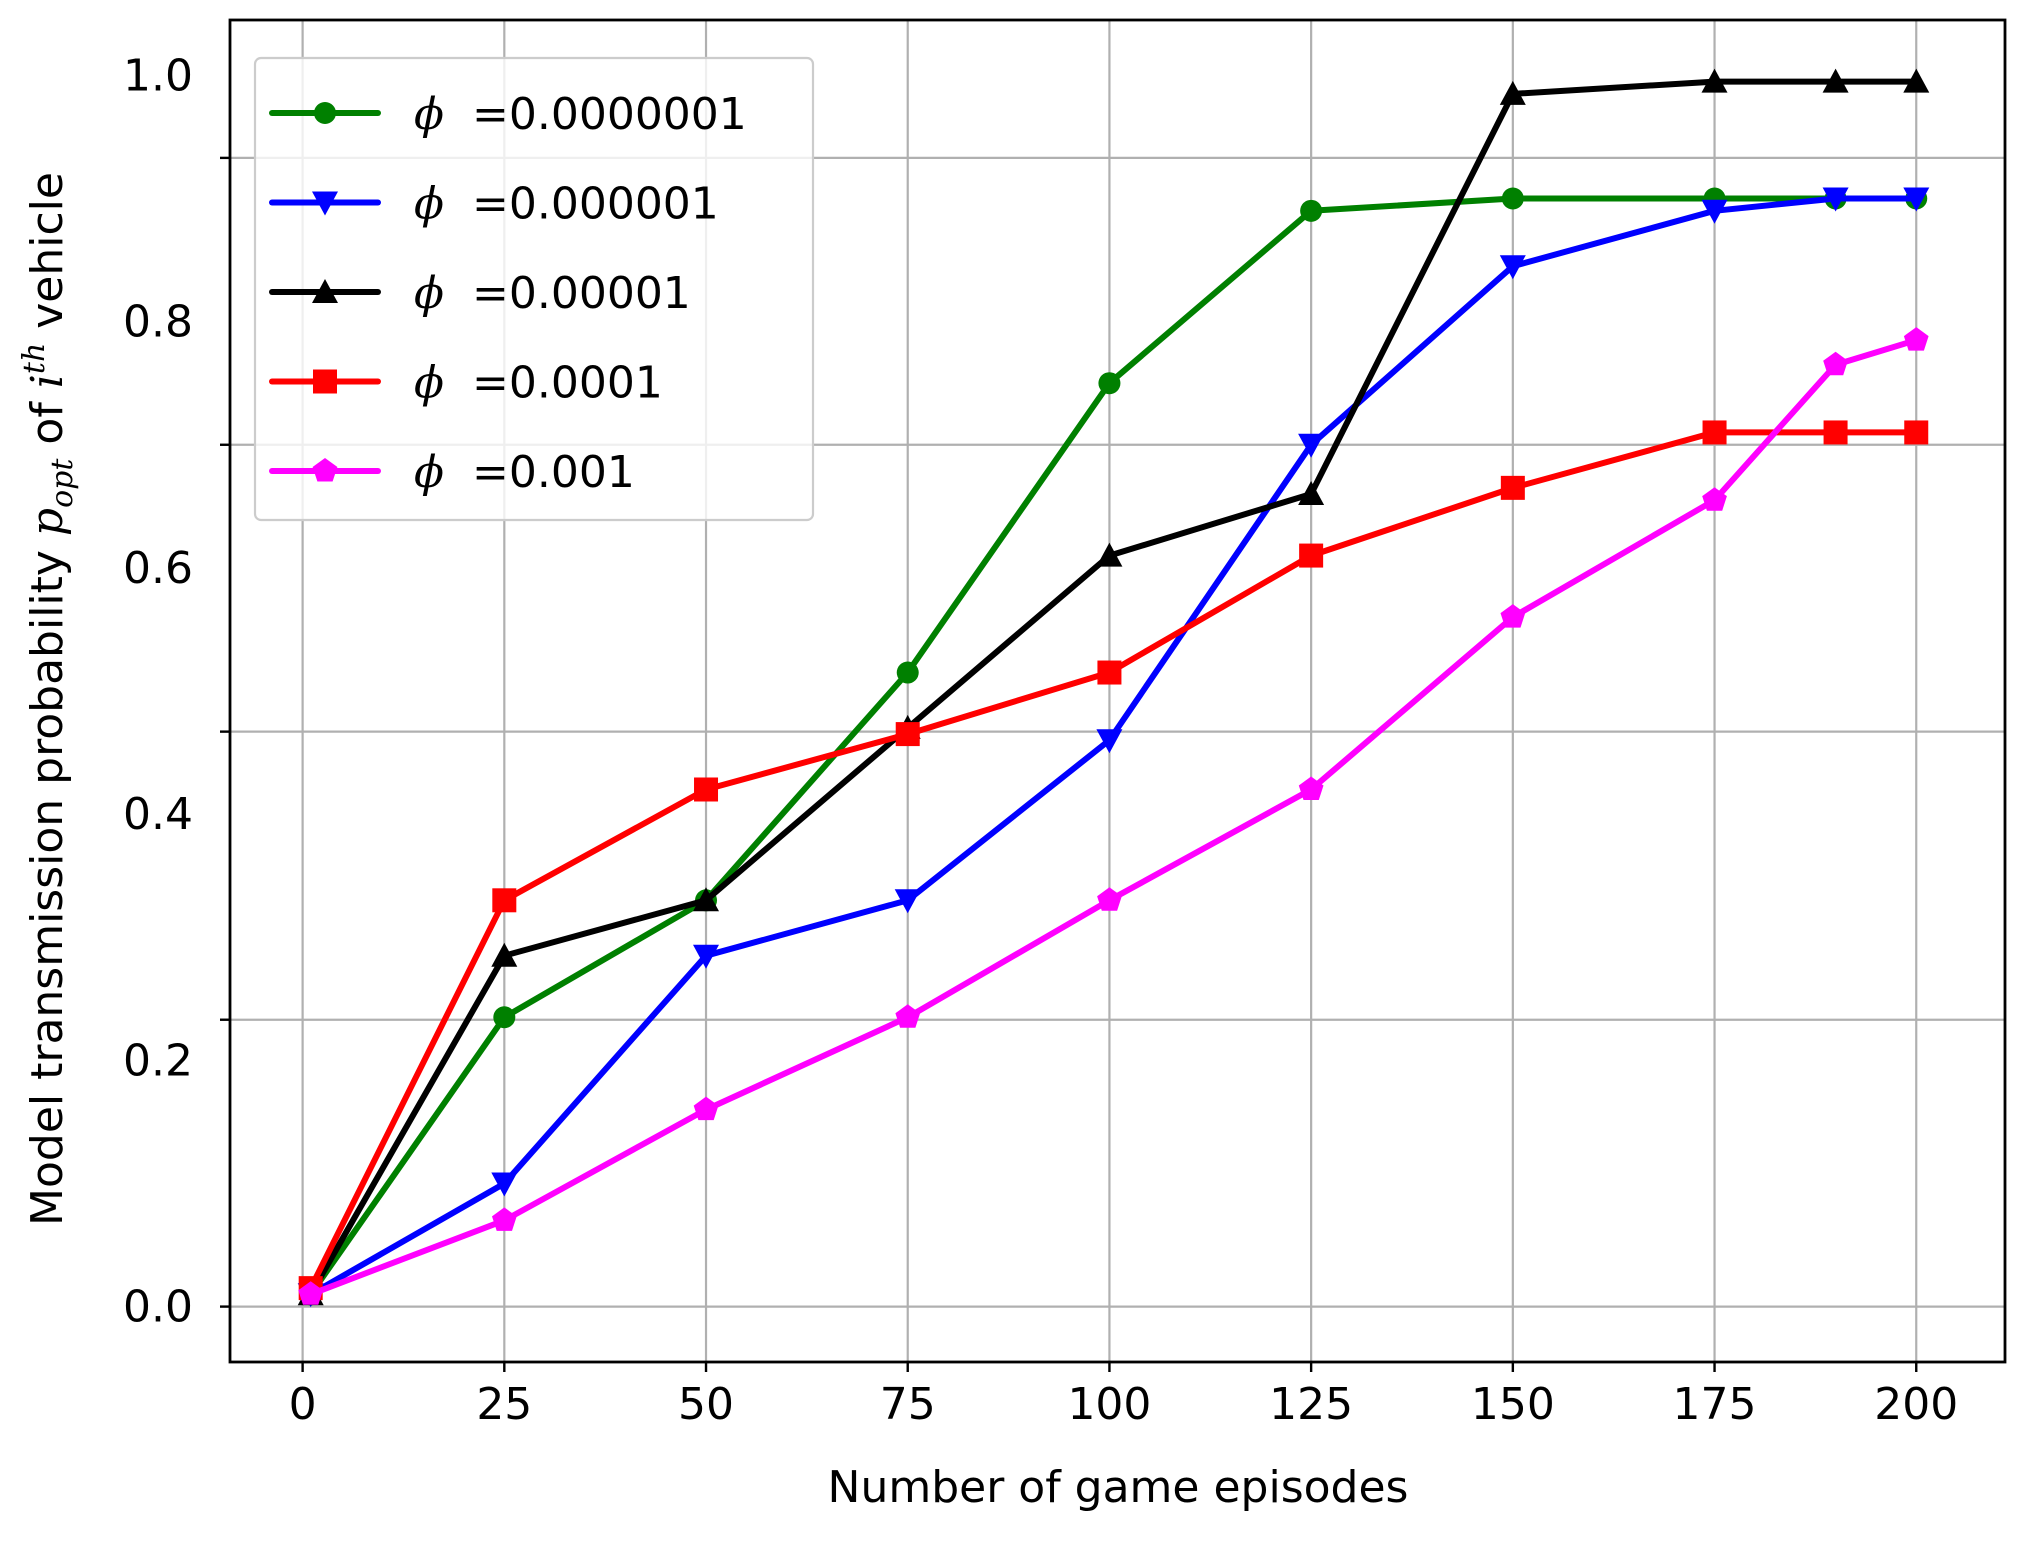 Image resolution: width=2025 pixels, height=1541 pixels. I want to click on legend-label-3: ϕ =0.0001, so click(538, 383).